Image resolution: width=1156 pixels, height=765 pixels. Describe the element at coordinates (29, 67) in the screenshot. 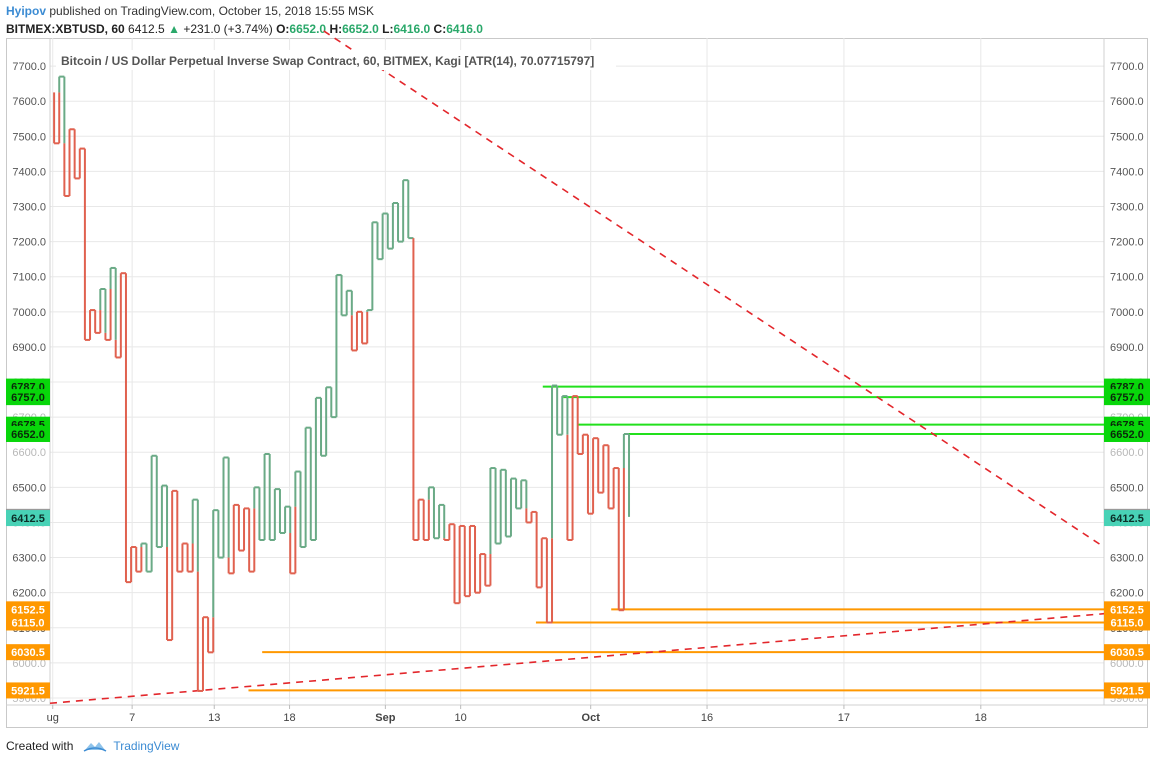

I see `y-tick-label-left: 7700.0` at that location.